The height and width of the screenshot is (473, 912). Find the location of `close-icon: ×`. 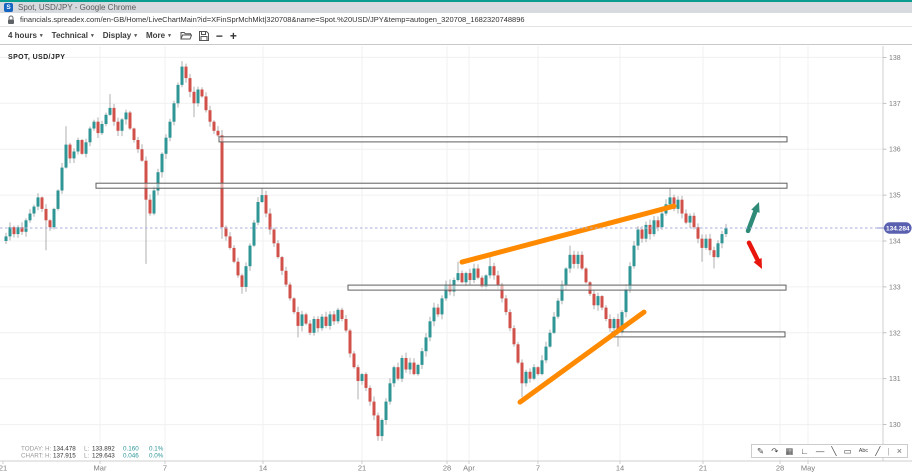

close-icon: × is located at coordinates (899, 451).